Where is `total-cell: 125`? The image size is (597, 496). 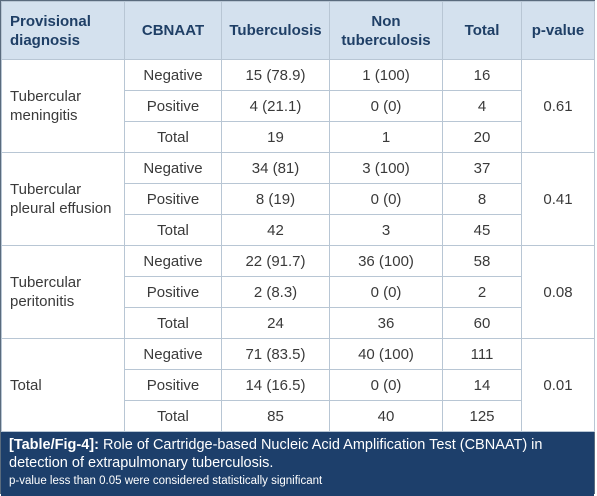 total-cell: 125 is located at coordinates (482, 416).